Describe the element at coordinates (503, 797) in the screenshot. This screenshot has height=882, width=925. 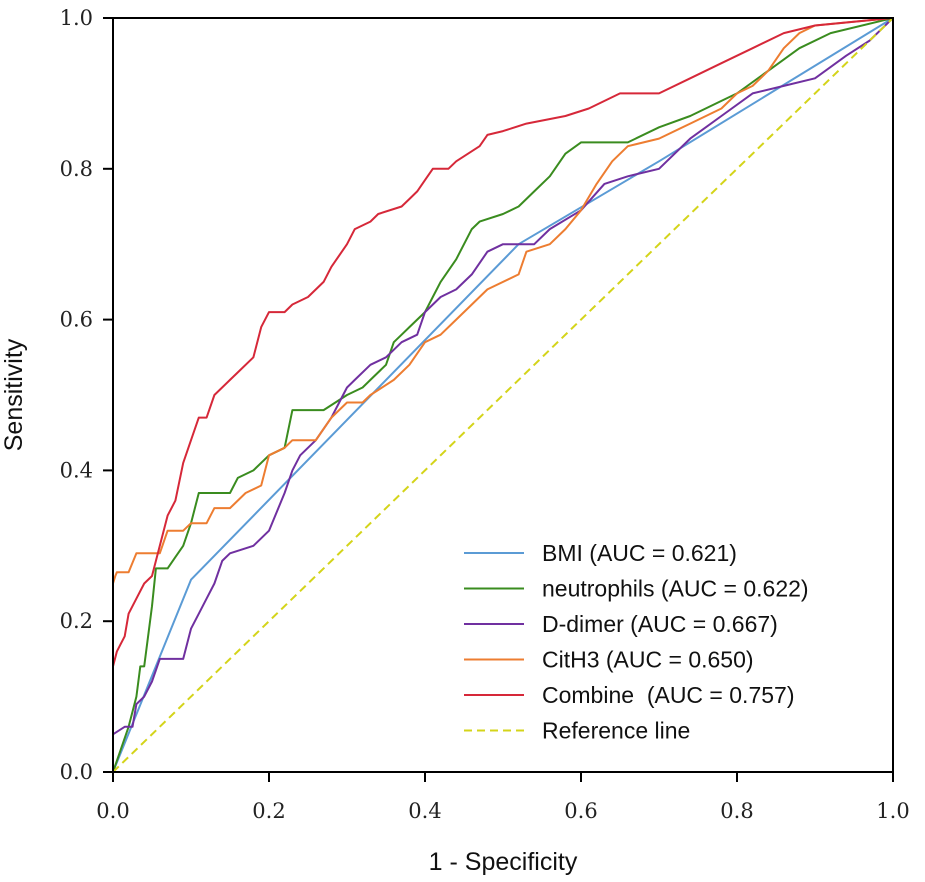
I see `x-axis-ticks: 0.0 0.2 0.4 0.6 0.8 1.0` at that location.